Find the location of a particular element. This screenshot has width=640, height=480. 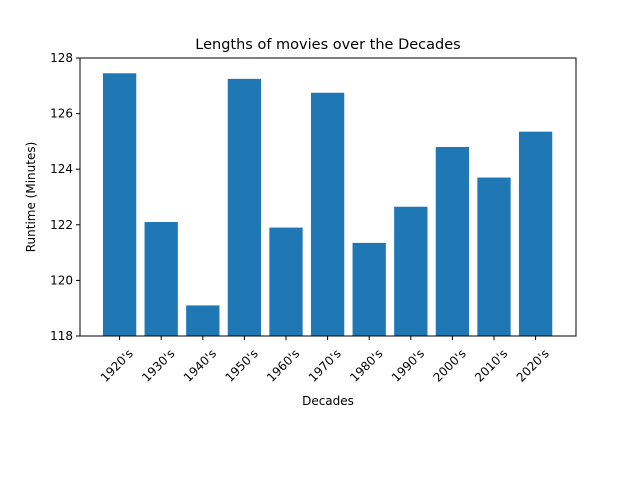

bar-1930s is located at coordinates (161, 279).